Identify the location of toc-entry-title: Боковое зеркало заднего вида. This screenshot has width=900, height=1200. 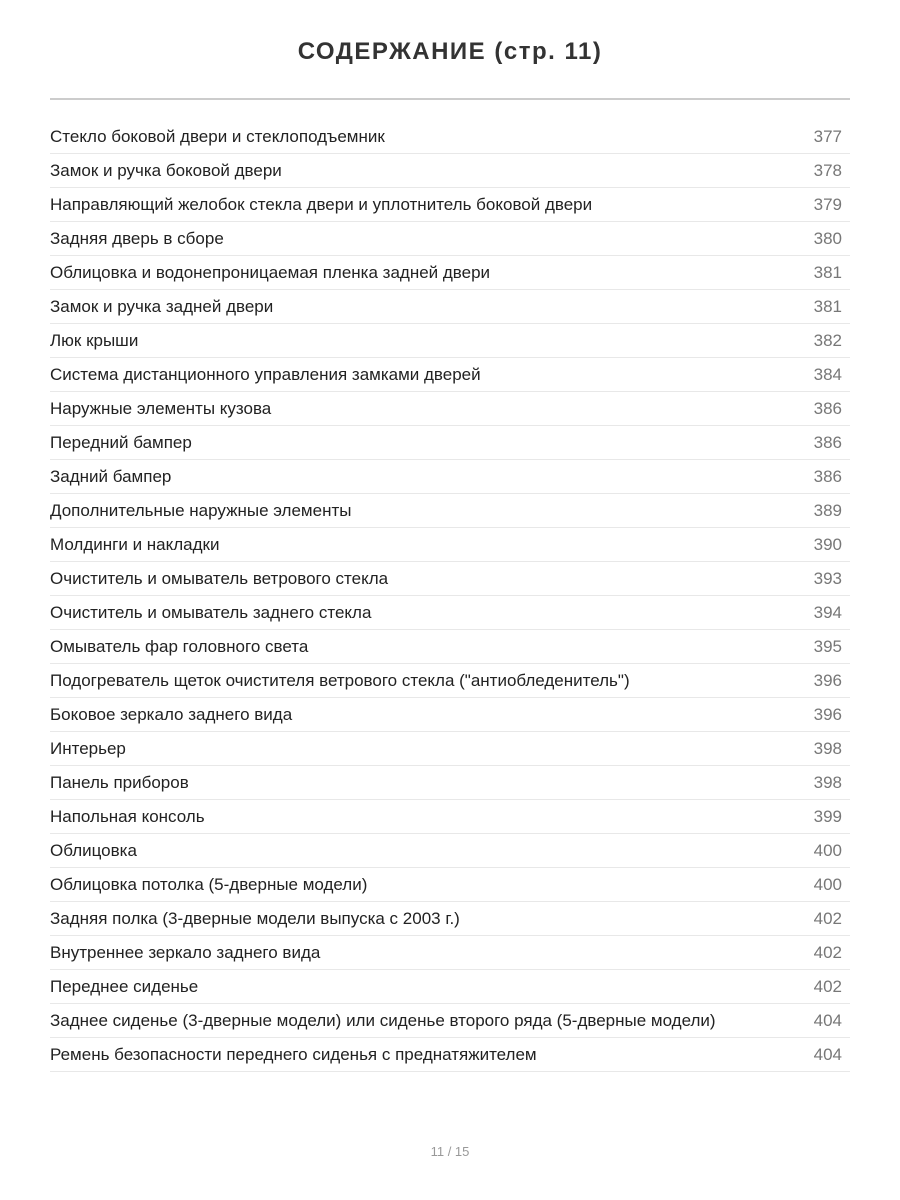
(171, 714).